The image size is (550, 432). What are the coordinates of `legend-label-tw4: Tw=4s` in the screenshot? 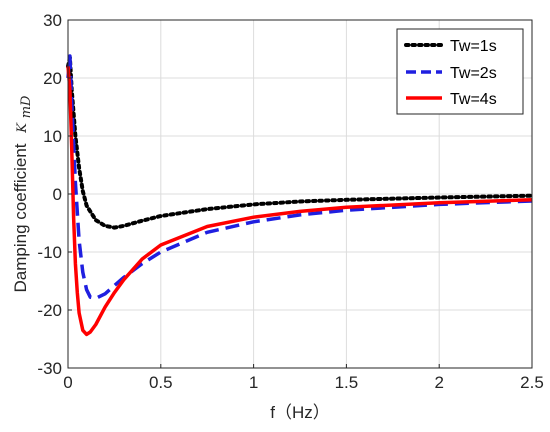 It's located at (473, 99).